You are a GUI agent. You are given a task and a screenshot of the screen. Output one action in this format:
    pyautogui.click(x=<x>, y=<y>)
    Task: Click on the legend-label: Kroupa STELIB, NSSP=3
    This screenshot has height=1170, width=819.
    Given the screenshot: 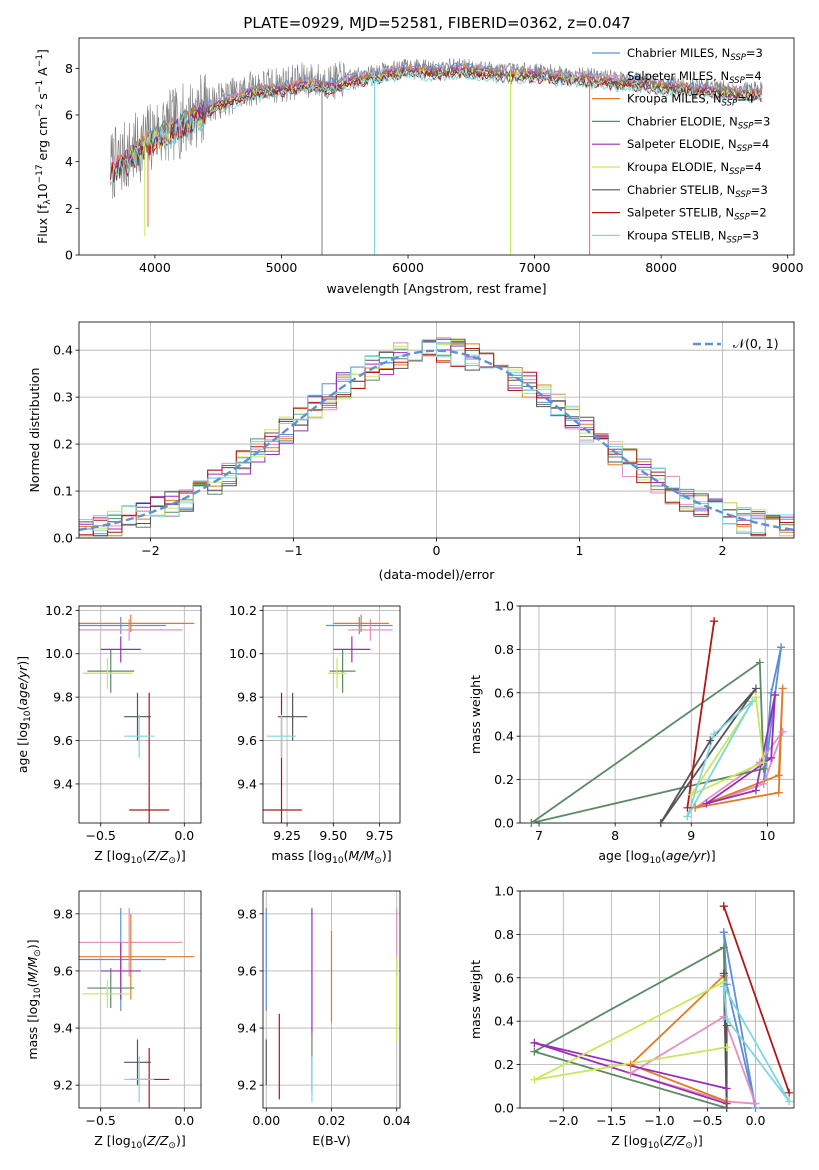 What is the action you would take?
    pyautogui.click(x=693, y=236)
    